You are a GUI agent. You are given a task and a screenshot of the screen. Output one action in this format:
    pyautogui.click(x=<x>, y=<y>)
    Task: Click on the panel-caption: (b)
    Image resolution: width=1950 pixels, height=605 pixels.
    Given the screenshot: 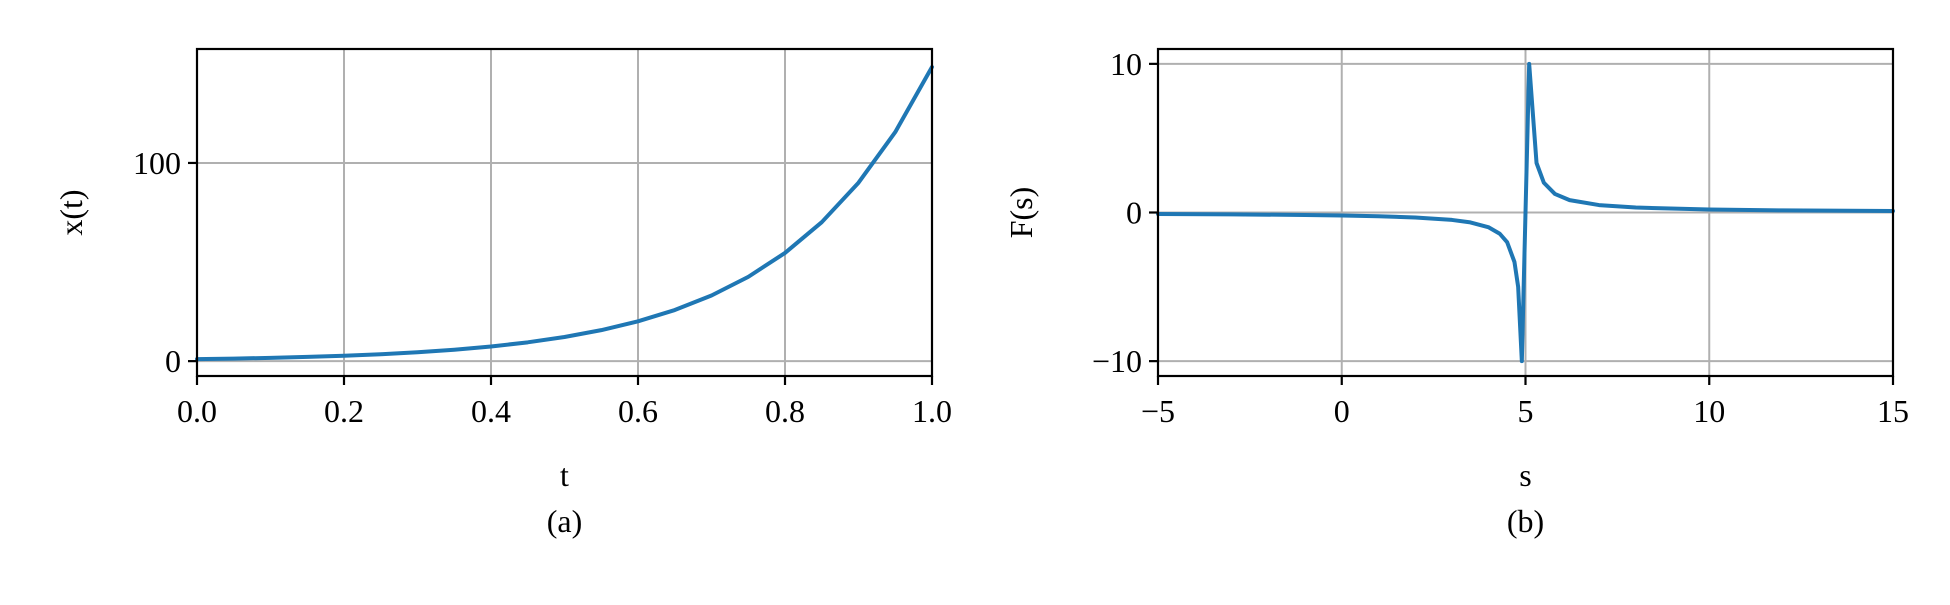 What is the action you would take?
    pyautogui.click(x=1525, y=521)
    